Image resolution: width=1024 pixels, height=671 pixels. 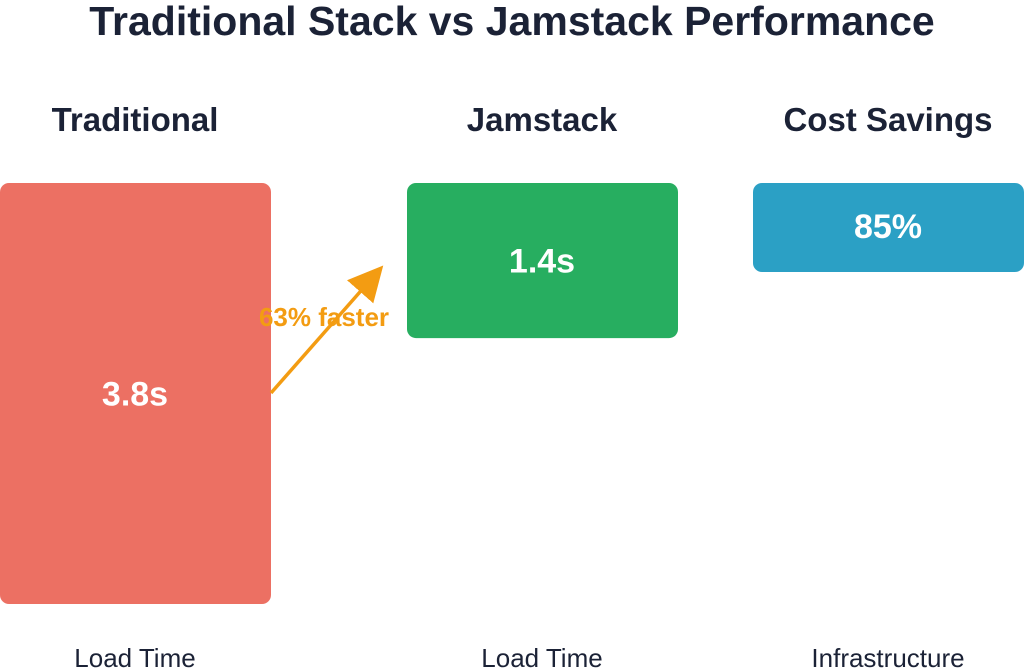 I want to click on bottom-label-traditional: Load Time, so click(x=134, y=657).